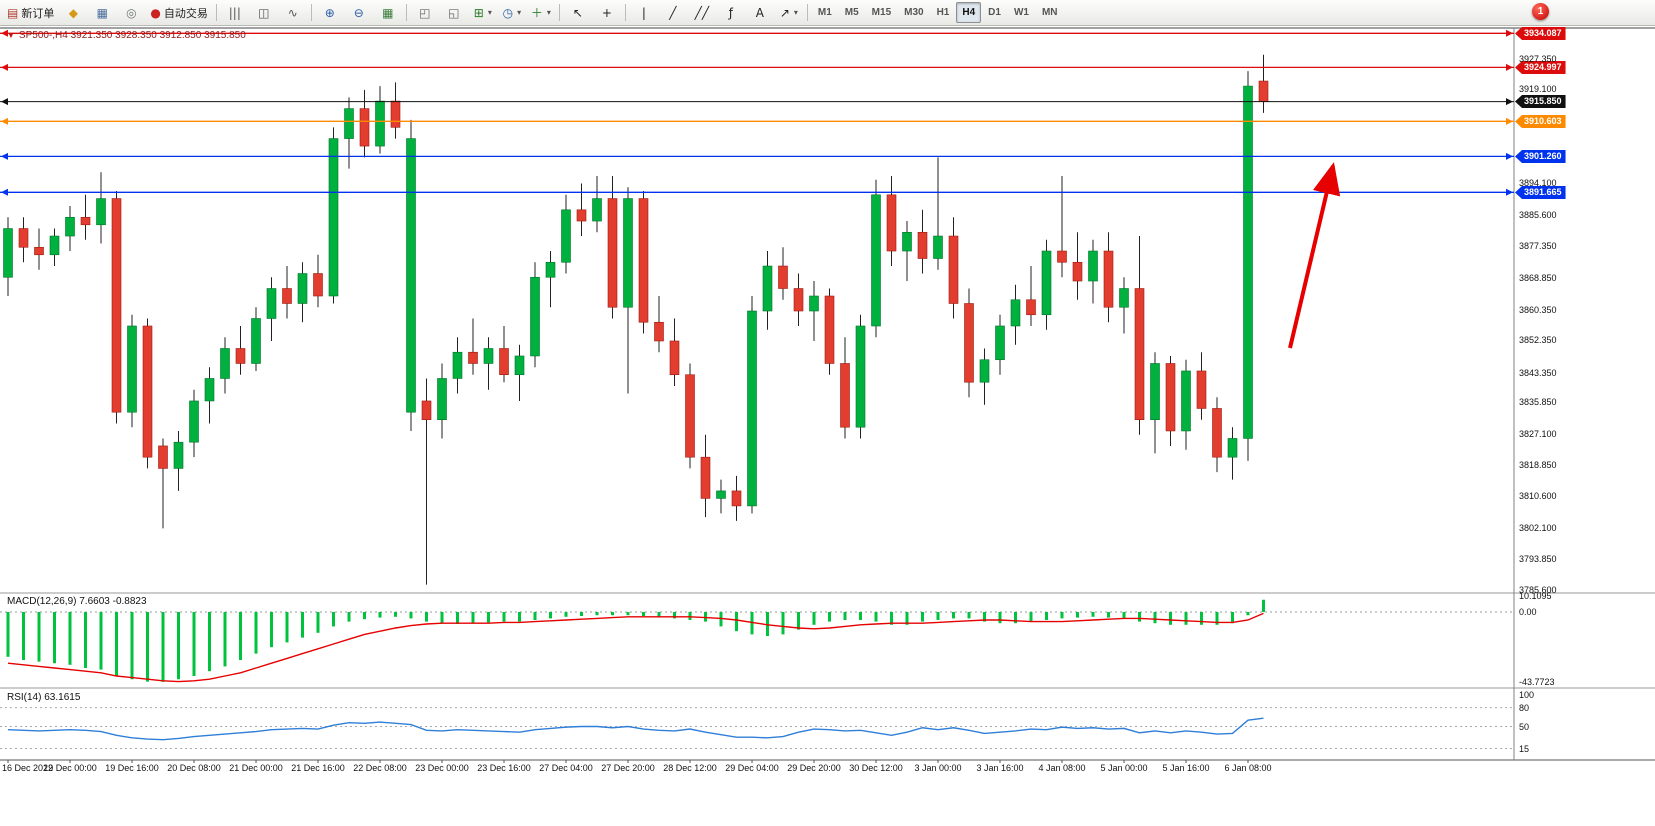  Describe the element at coordinates (943, 12) in the screenshot. I see `timeframe-button-h1: H1` at that location.